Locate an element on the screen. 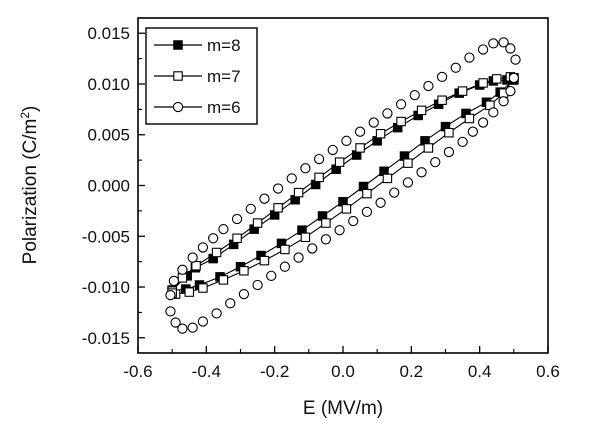  y-axis-title-main: Polarization (C/m is located at coordinates (30, 192).